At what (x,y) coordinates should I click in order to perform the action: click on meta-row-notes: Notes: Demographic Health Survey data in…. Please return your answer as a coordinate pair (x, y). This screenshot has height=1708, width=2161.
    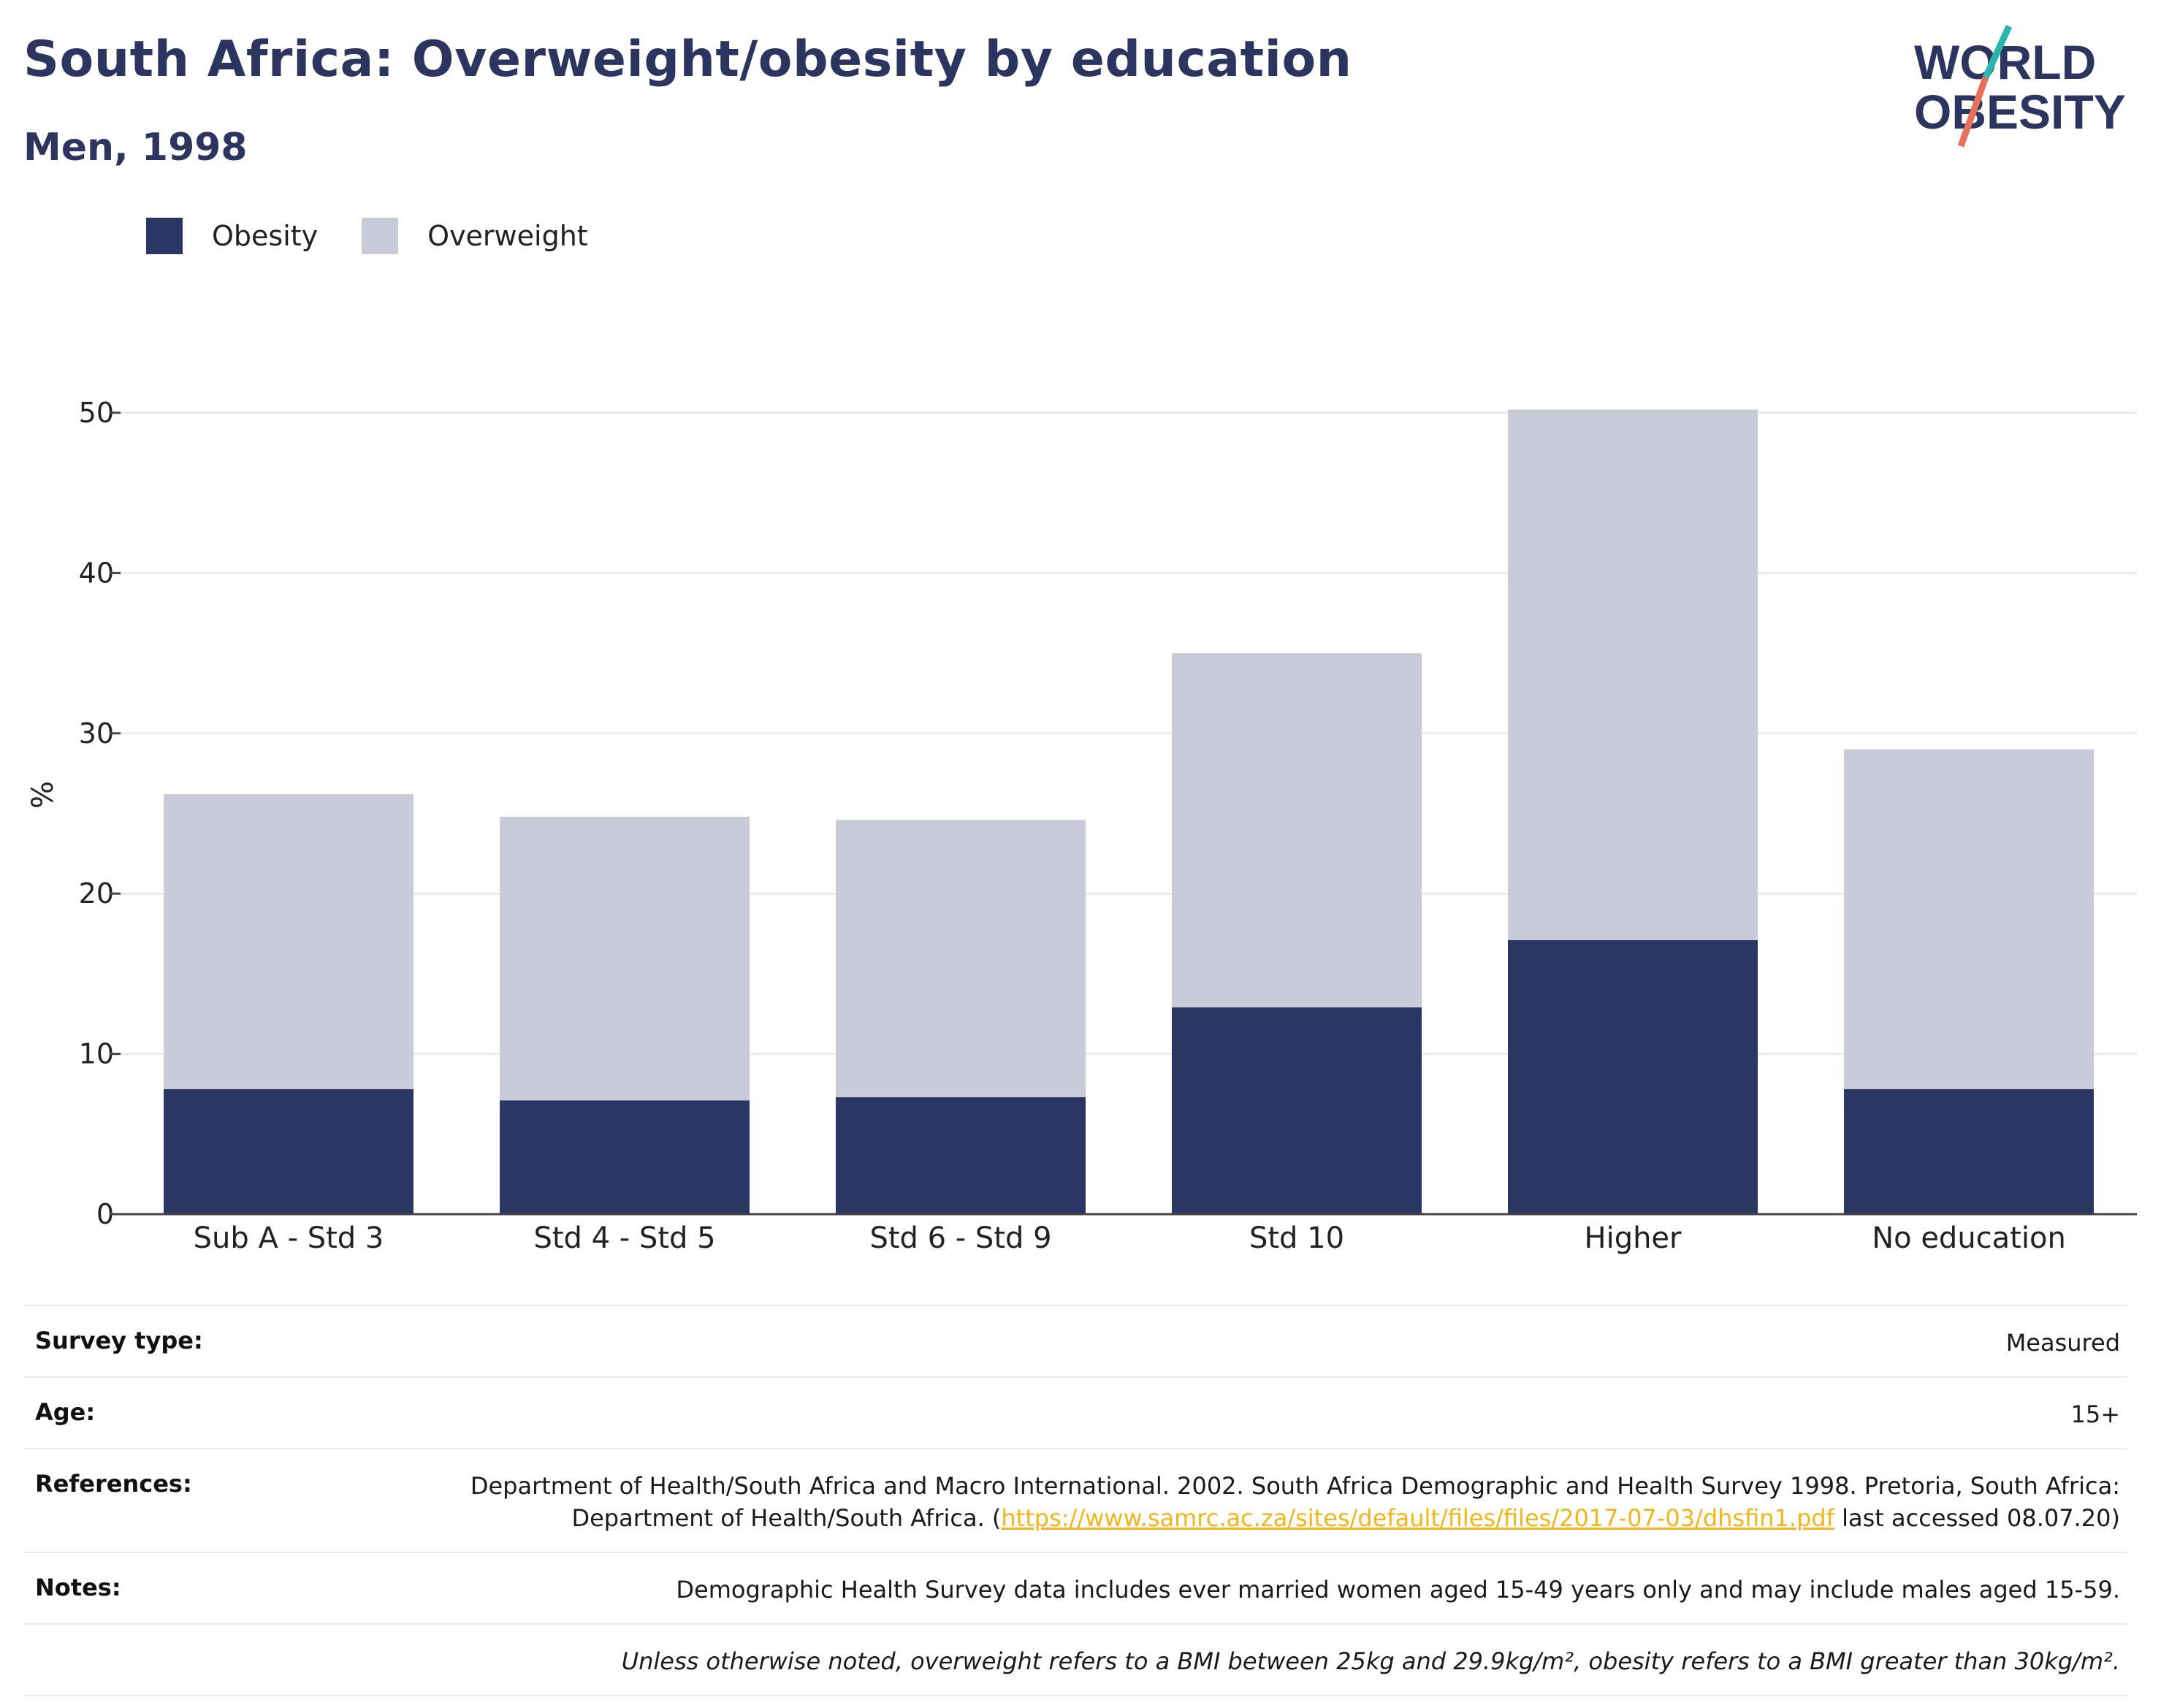
    Looking at the image, I should click on (1075, 1587).